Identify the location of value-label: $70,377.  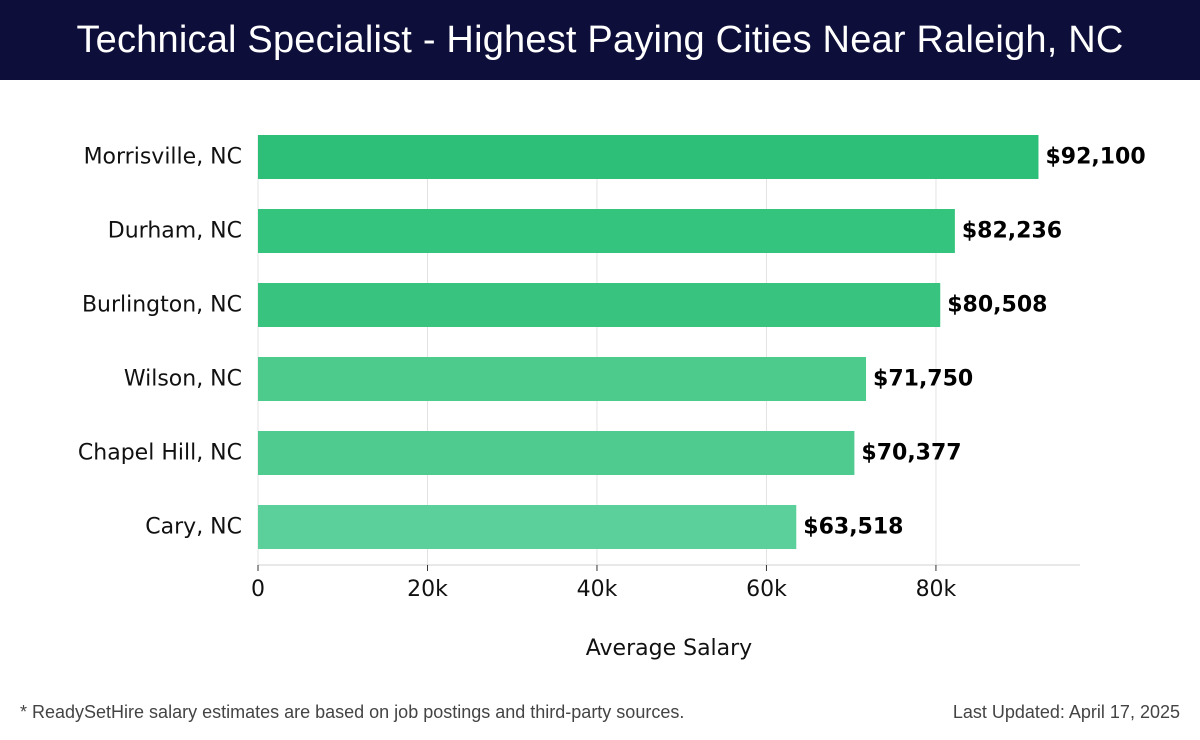
(911, 453).